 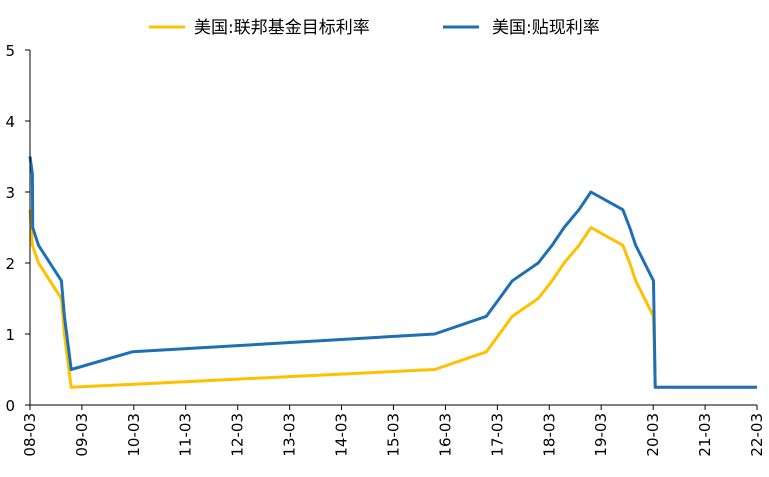 What do you see at coordinates (705, 435) in the screenshot?
I see `x-tick-label: 21-03` at bounding box center [705, 435].